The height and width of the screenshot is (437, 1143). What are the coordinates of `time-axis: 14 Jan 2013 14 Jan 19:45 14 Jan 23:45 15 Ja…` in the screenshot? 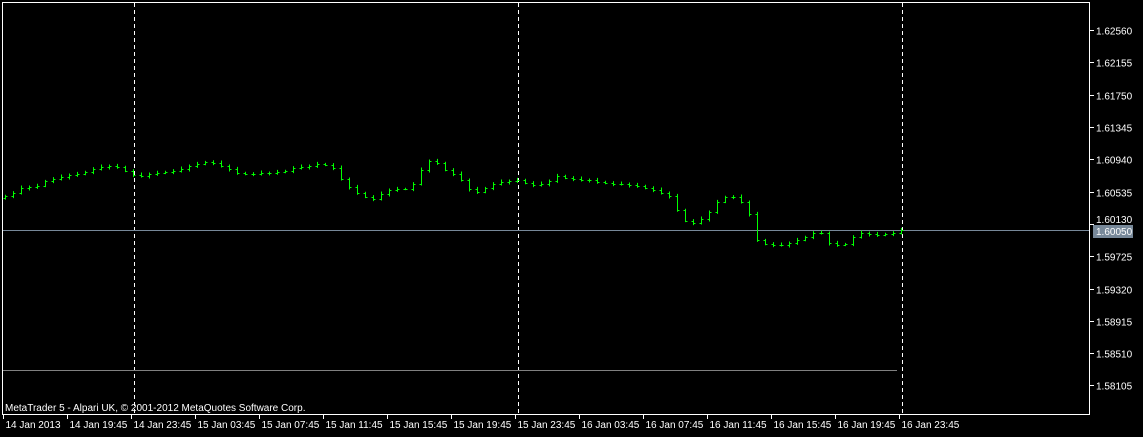 It's located at (481, 422).